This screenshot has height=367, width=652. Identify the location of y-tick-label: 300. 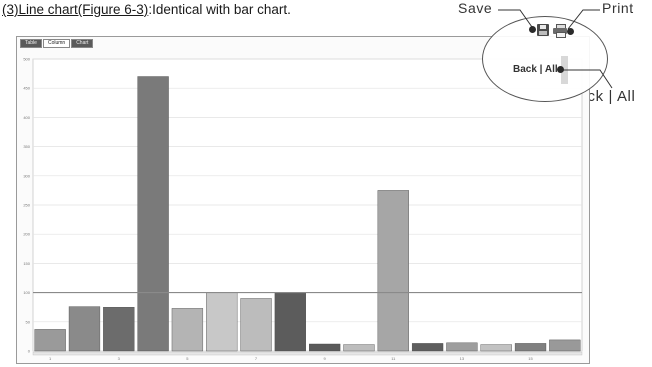
(26, 175).